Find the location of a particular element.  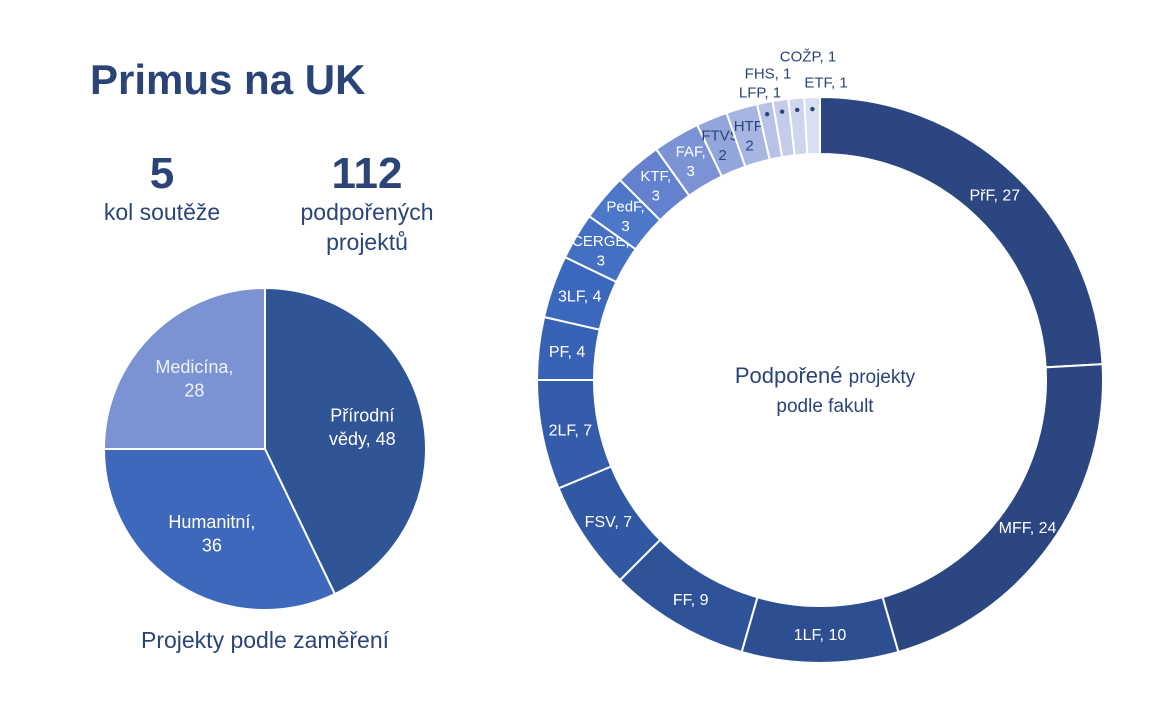

stat-rounds: 5 kol soutěže is located at coordinates (162, 188).